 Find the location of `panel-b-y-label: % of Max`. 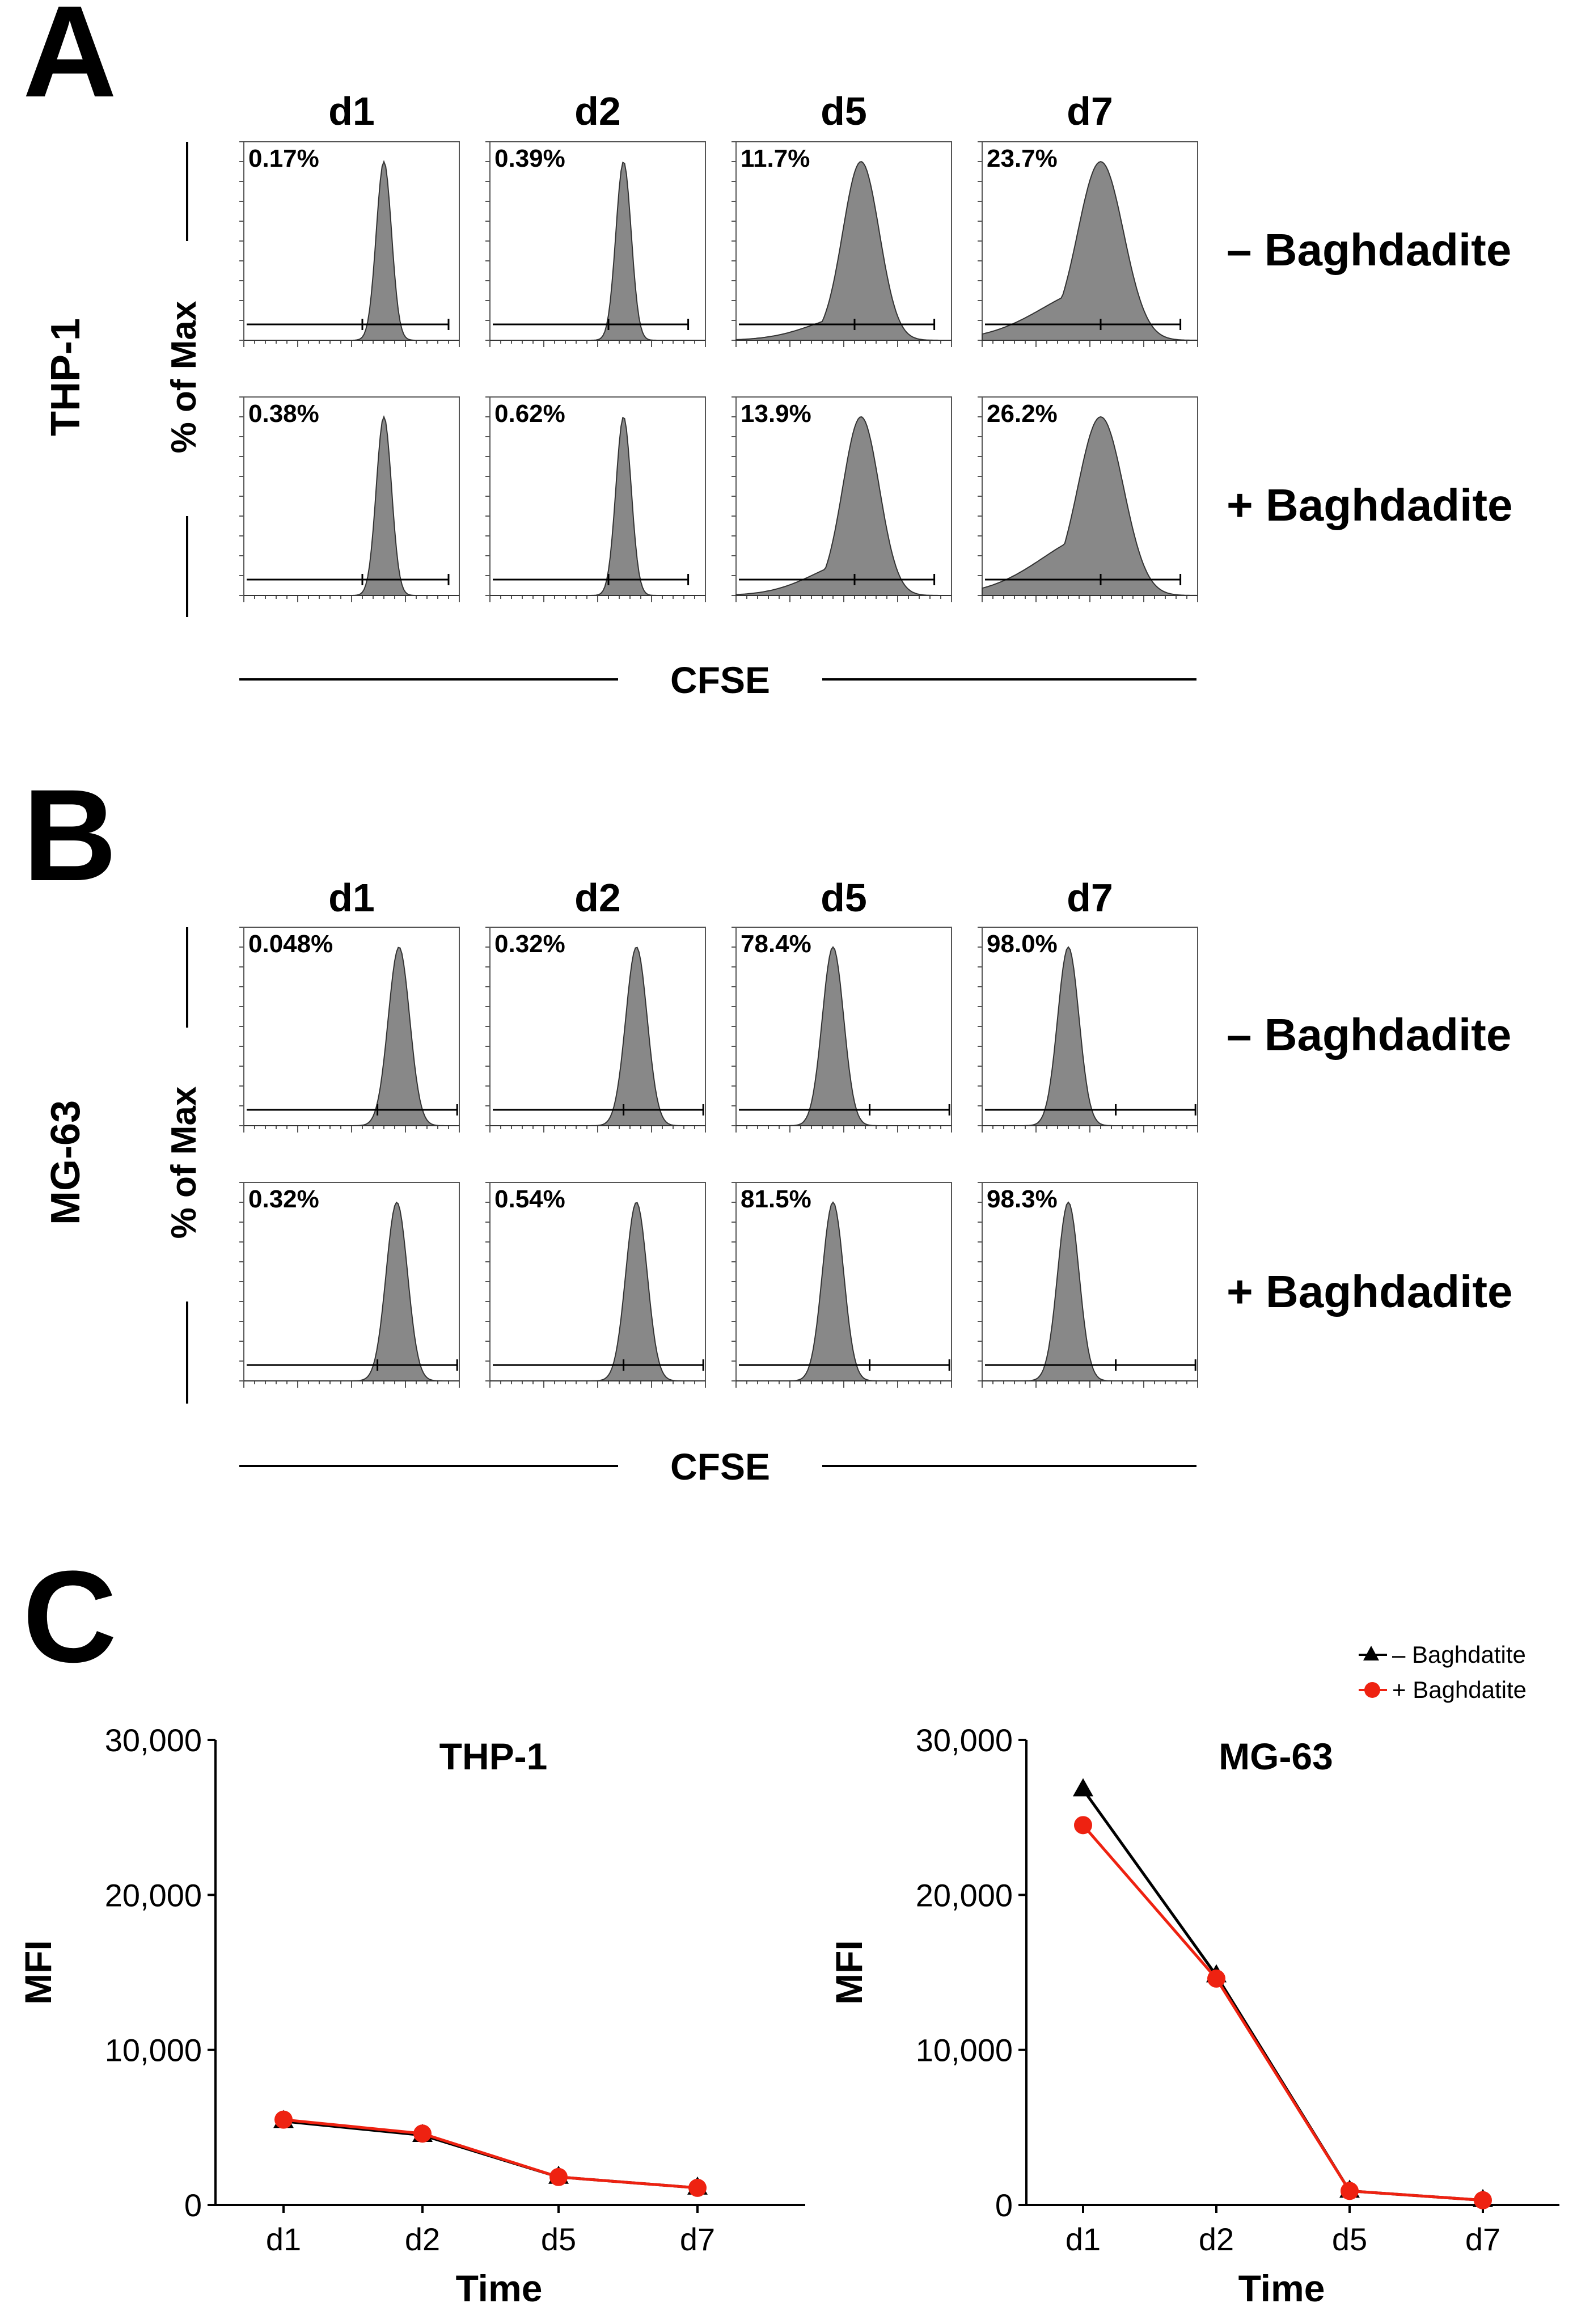

panel-b-y-label: % of Max is located at coordinates (184, 1162).